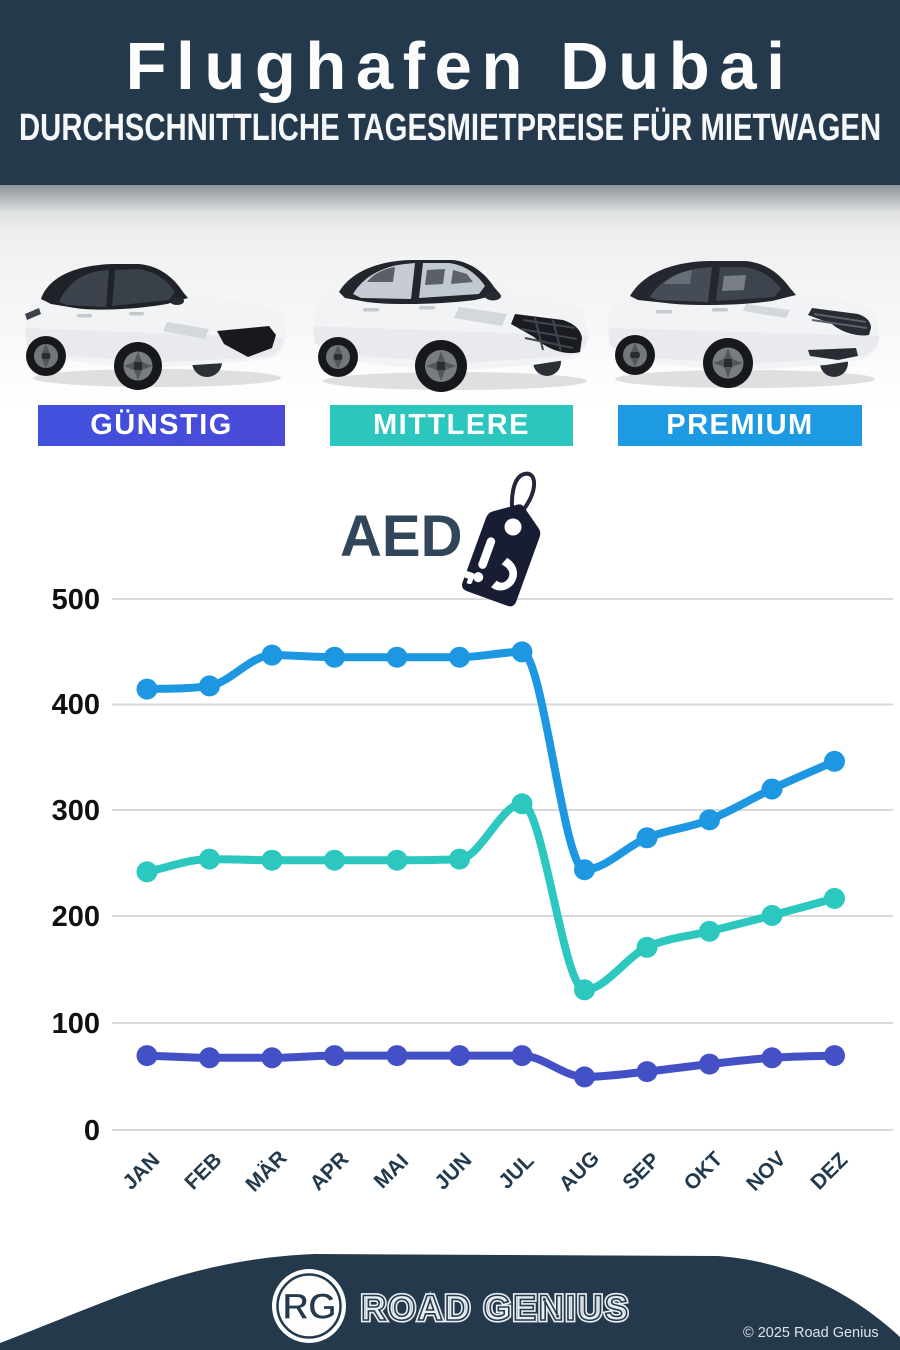 This screenshot has width=900, height=1350. I want to click on svg-text: JAN, so click(141, 1171).